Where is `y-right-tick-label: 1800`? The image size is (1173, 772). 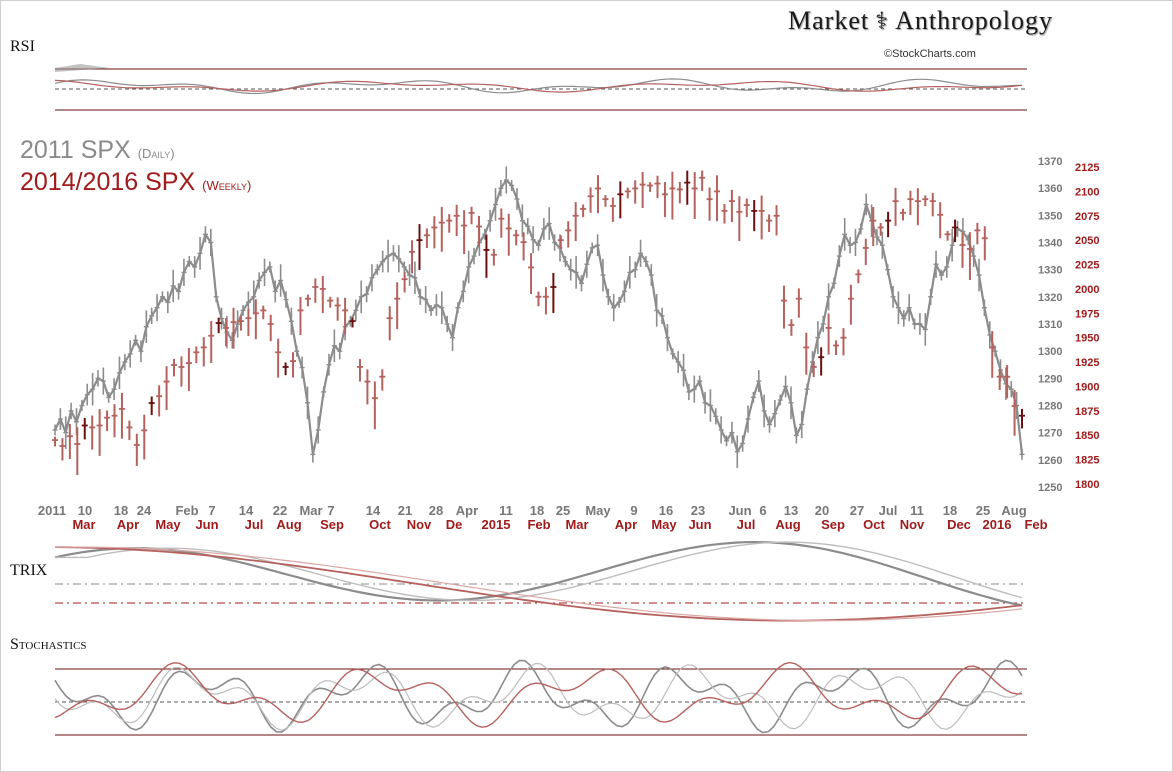 y-right-tick-label: 1800 is located at coordinates (1087, 485).